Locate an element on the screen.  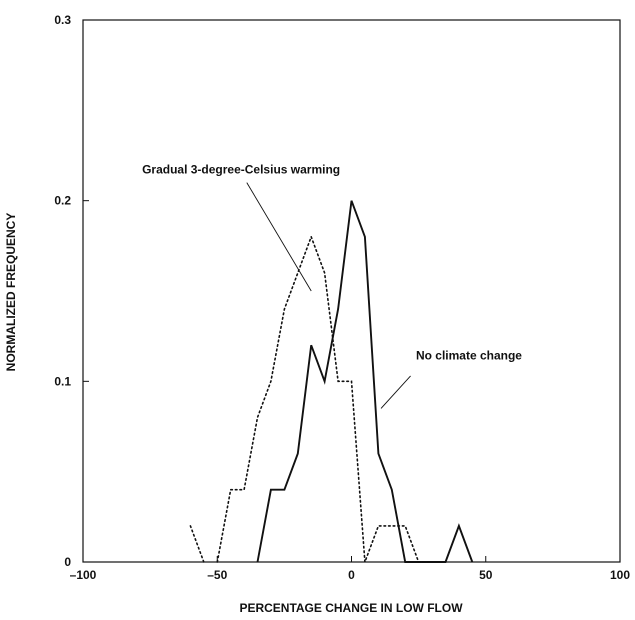
x-axis-label: PERCENTAGE CHANGE IN LOW FLOW is located at coordinates (351, 608).